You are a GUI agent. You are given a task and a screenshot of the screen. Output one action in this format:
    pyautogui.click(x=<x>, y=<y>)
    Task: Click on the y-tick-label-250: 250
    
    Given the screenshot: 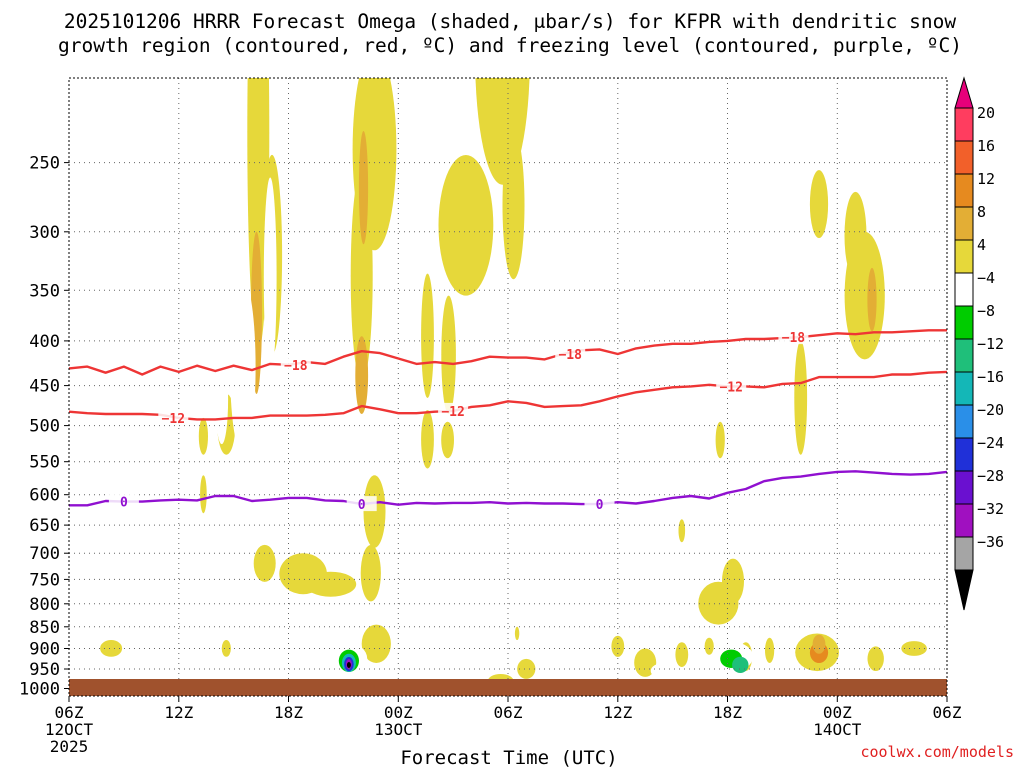 What is the action you would take?
    pyautogui.click(x=44, y=164)
    